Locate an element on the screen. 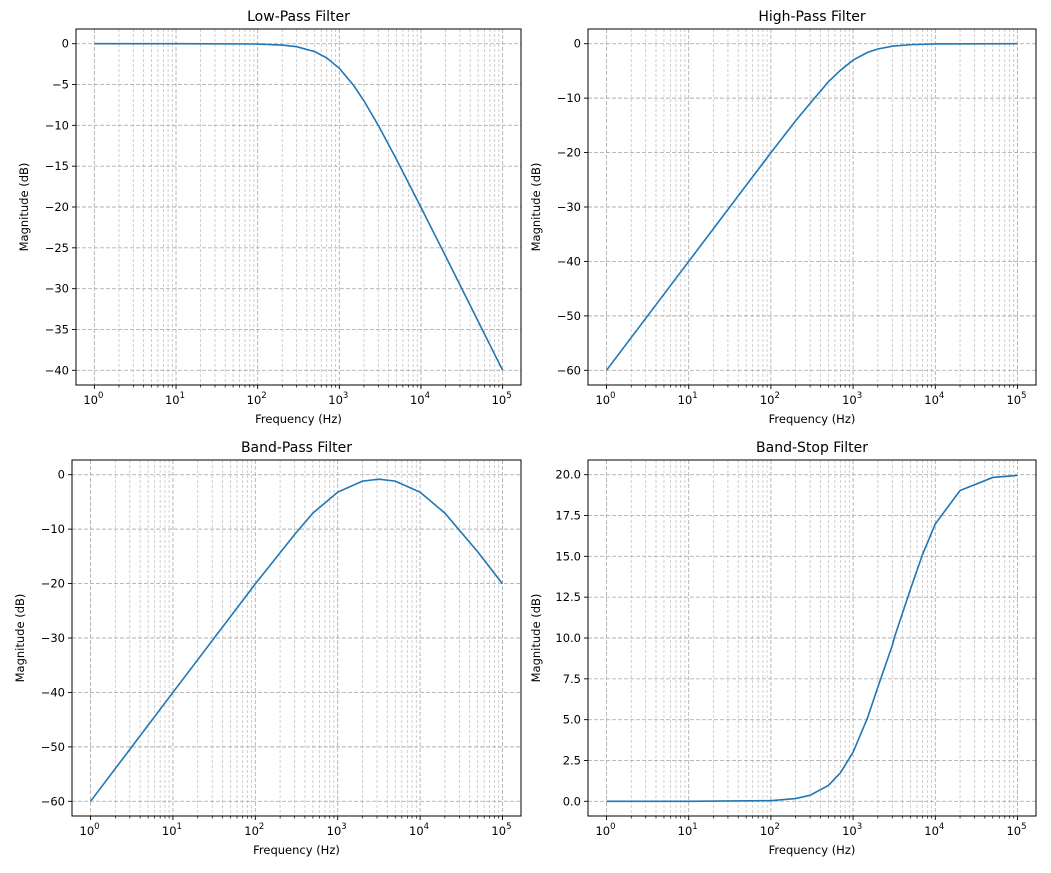 Image resolution: width=1051 pixels, height=873 pixels. y-tick-label: −25 is located at coordinates (57, 248).